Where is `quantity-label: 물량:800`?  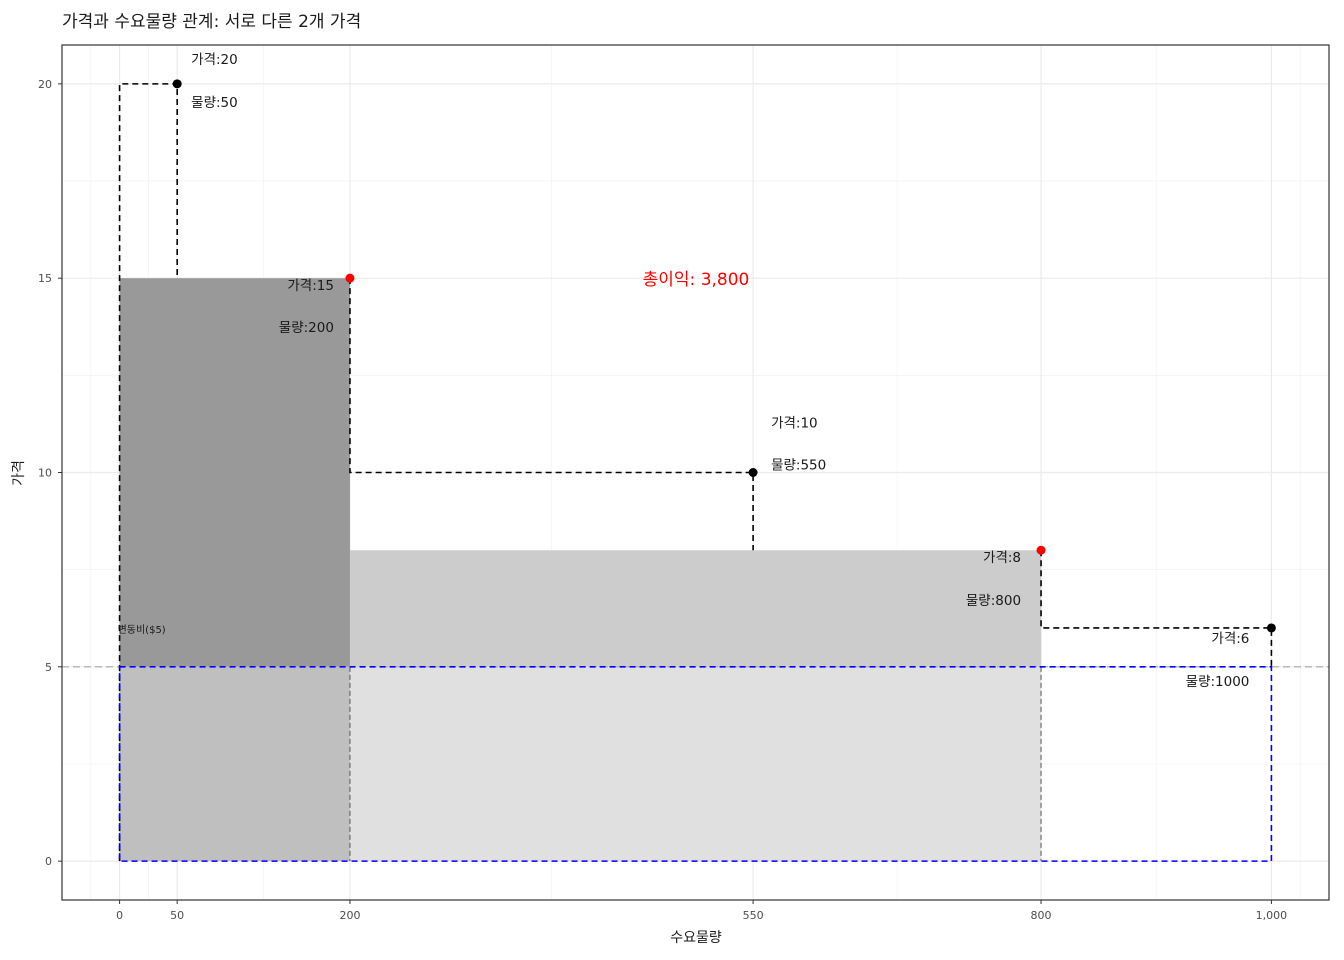 quantity-label: 물량:800 is located at coordinates (993, 601).